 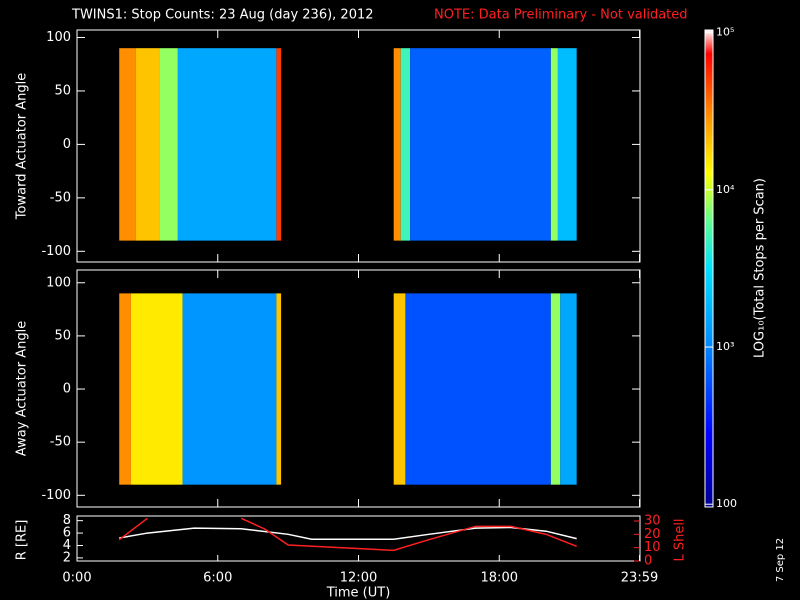 I want to click on colorbar, so click(x=709, y=268).